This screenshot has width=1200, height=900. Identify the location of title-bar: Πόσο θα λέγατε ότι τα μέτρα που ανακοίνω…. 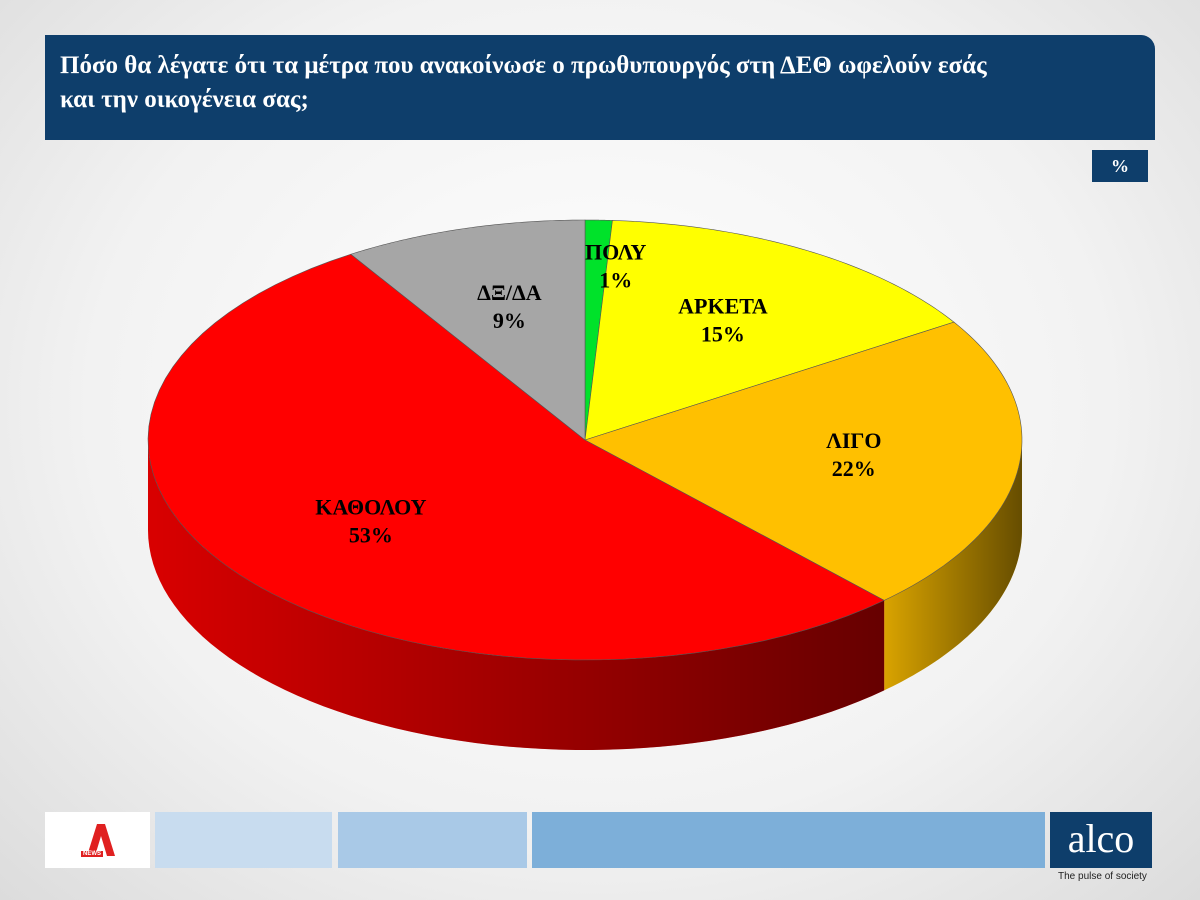
(600, 87).